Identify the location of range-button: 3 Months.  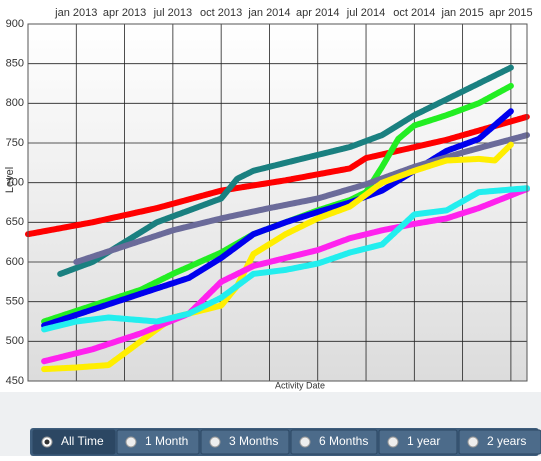
(245, 442).